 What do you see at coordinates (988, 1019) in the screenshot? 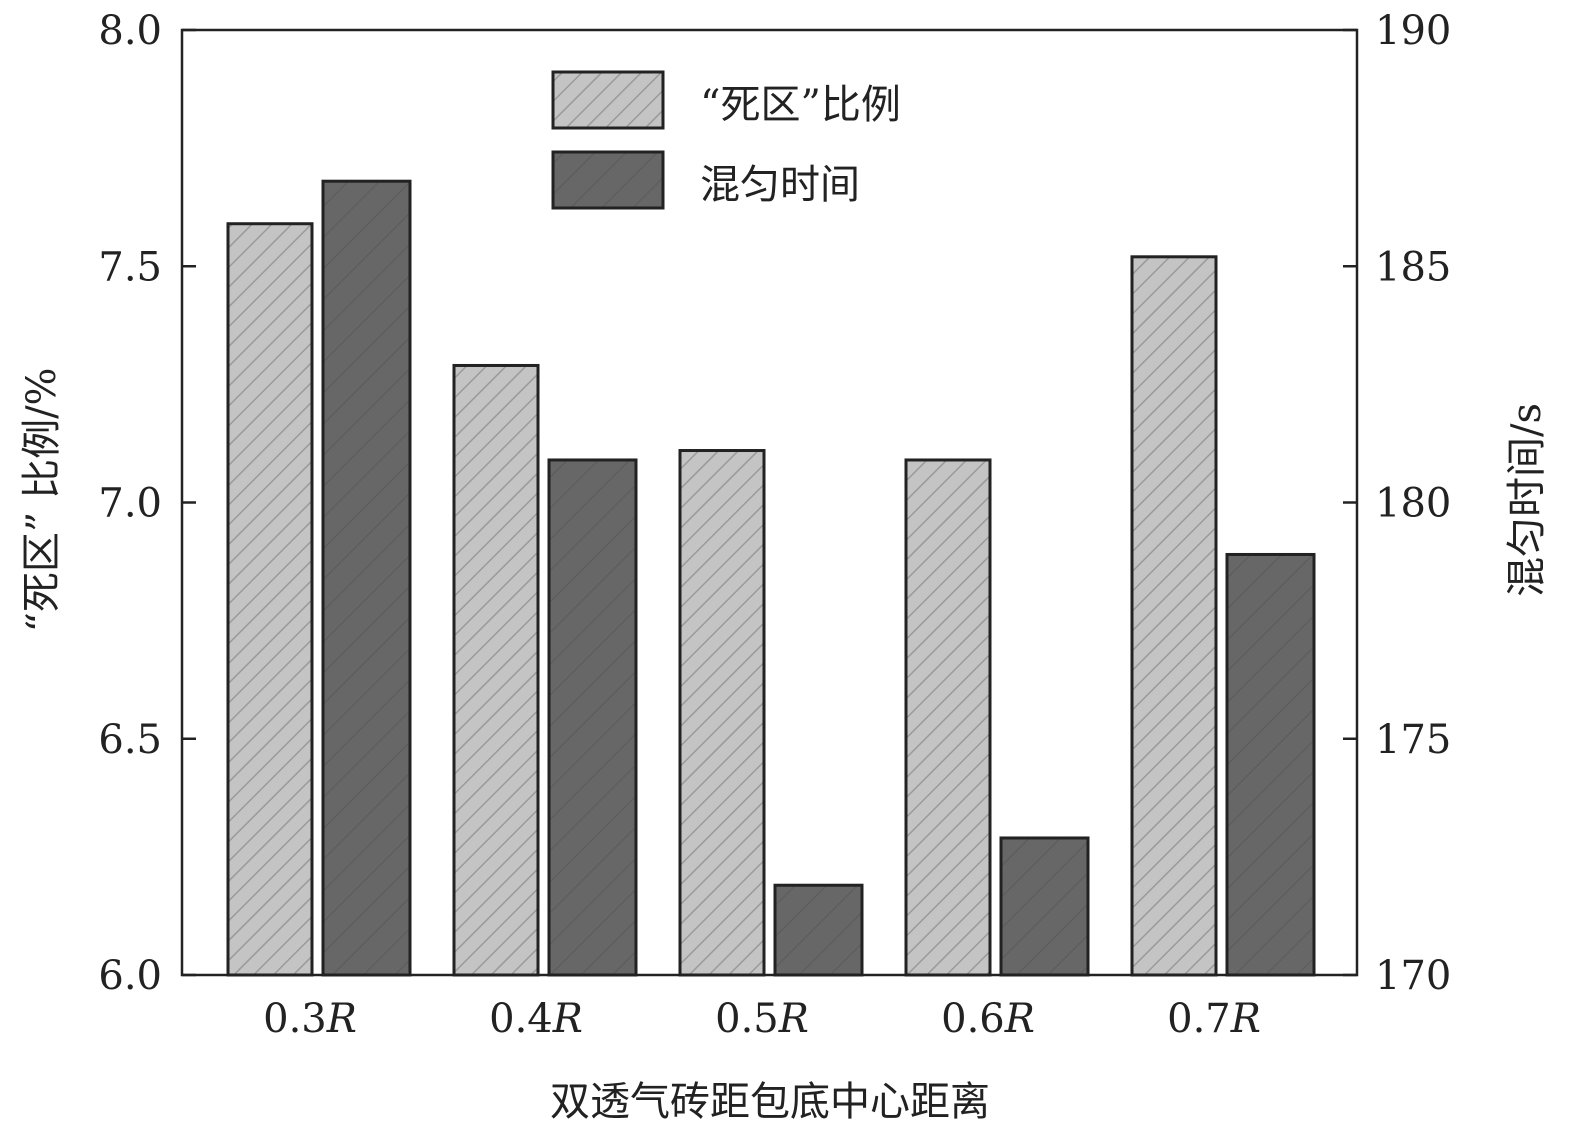
I see `x-tick-label: 0.6R` at bounding box center [988, 1019].